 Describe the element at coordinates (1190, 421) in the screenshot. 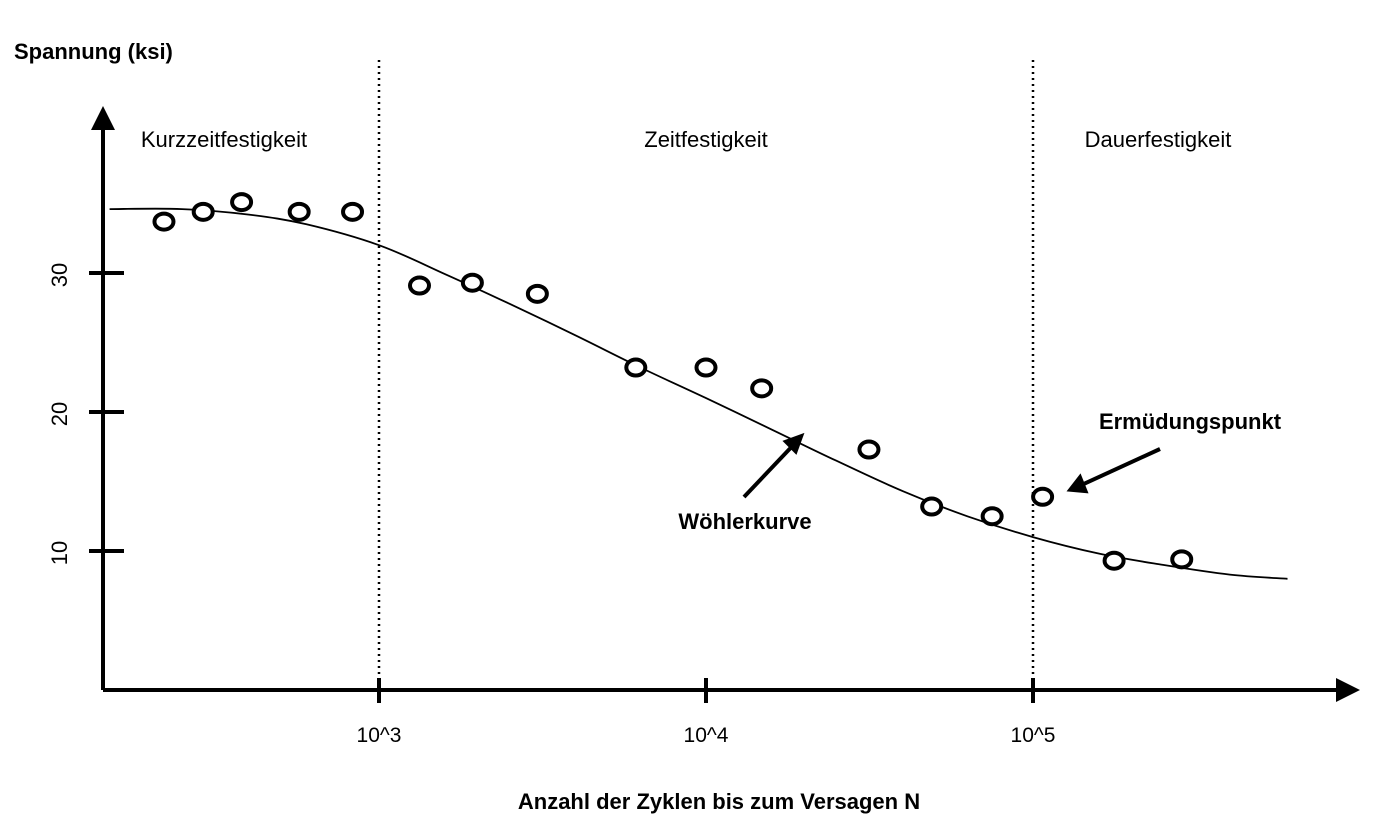

I see `annotation-label: Ermüdungspunkt` at that location.